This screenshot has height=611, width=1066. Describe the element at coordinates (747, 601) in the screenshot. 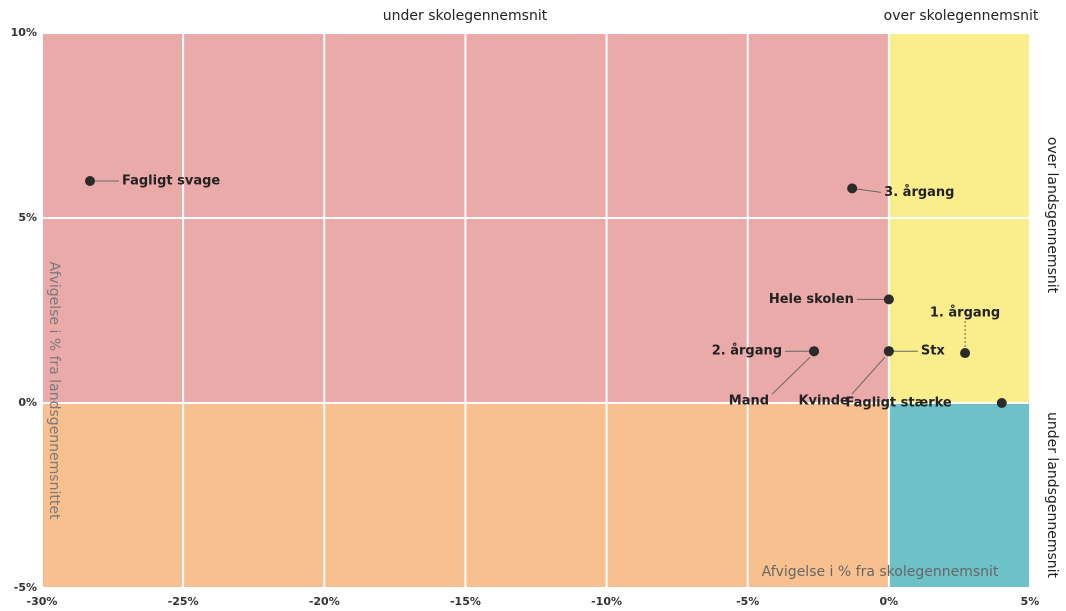

I see `x-tick-label: -5%` at that location.